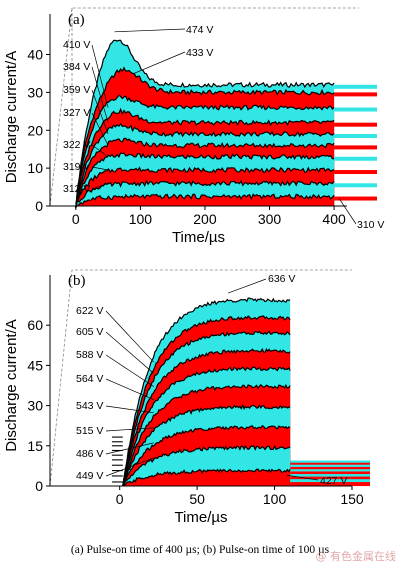 Image resolution: width=400 pixels, height=564 pixels. Describe the element at coordinates (76, 20) in the screenshot. I see `panel-tag: (a)` at that location.